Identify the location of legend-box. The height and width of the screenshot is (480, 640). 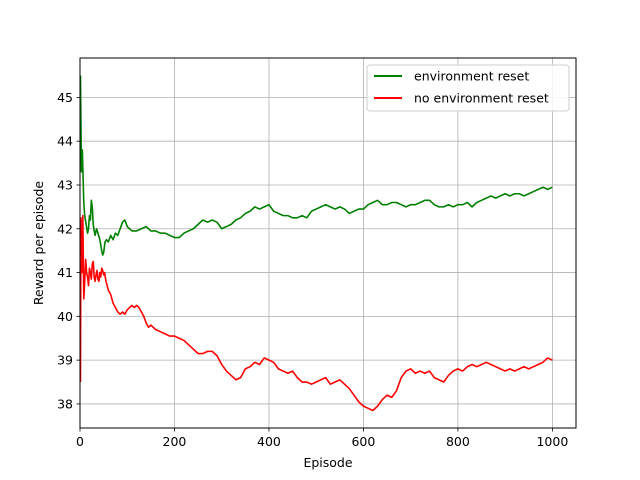
(468, 88).